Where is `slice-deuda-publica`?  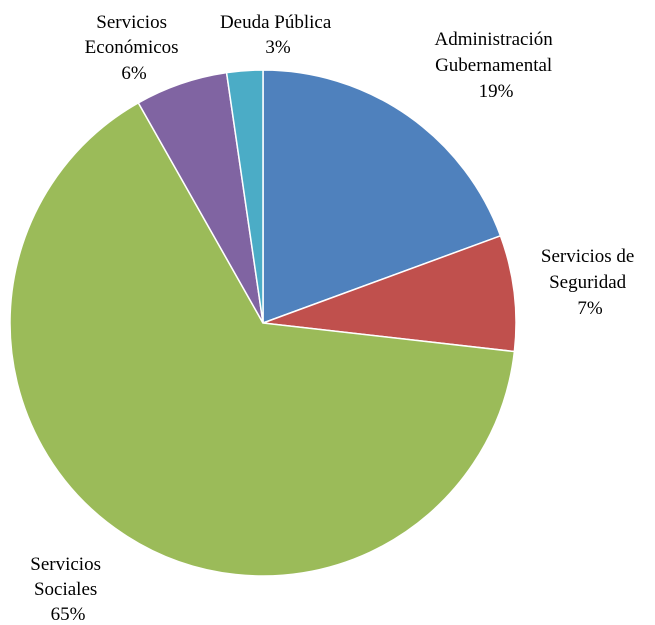
slice-deuda-publica is located at coordinates (244, 196).